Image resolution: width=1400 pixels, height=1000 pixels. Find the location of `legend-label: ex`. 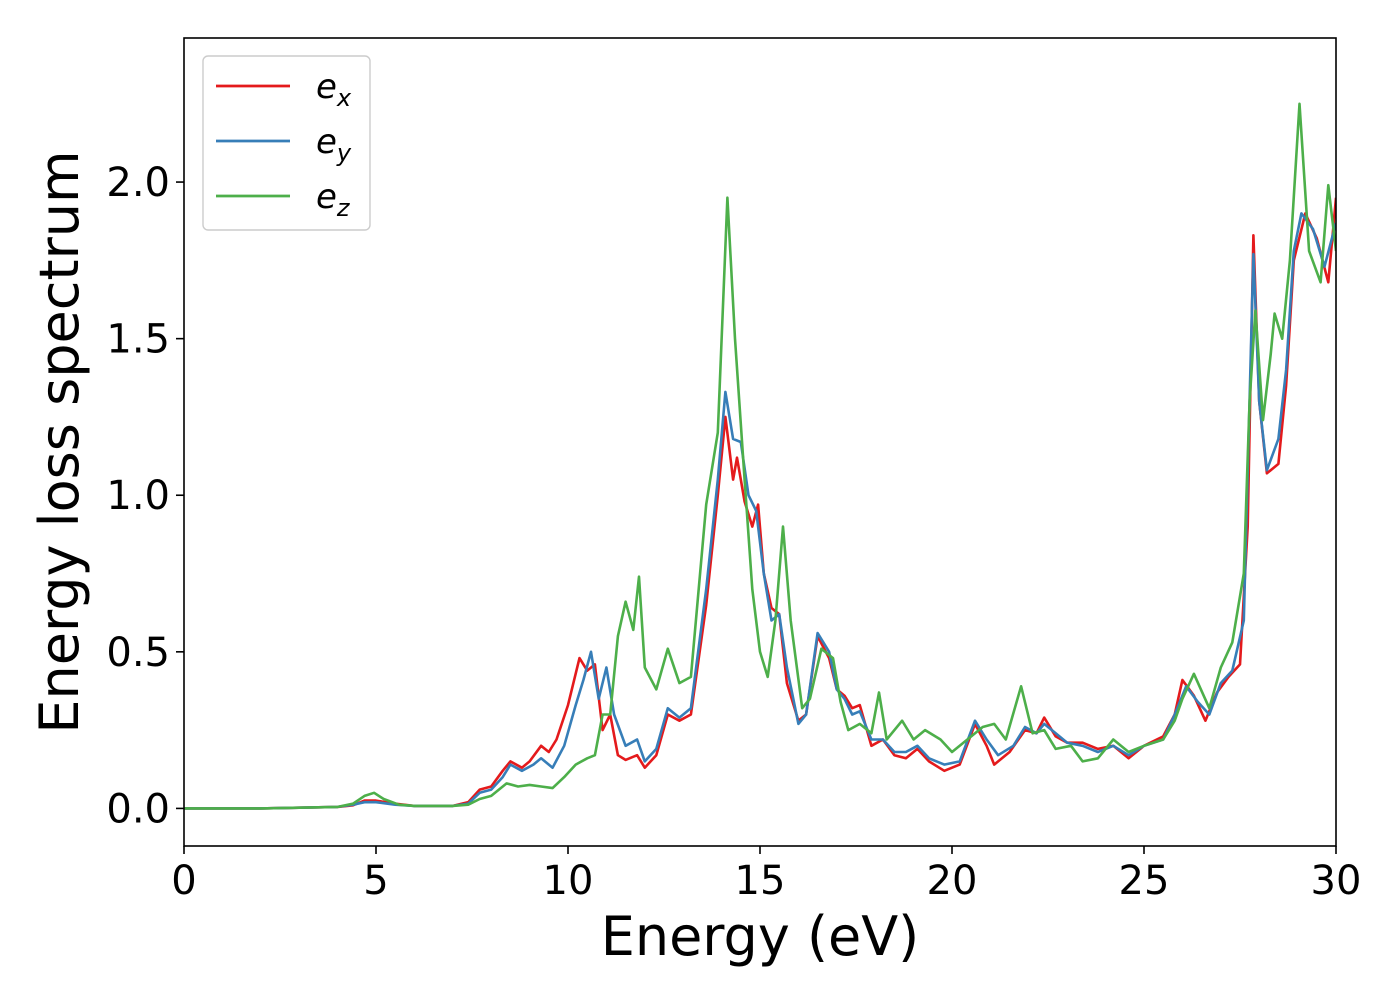

legend-label: ex is located at coordinates (334, 89).